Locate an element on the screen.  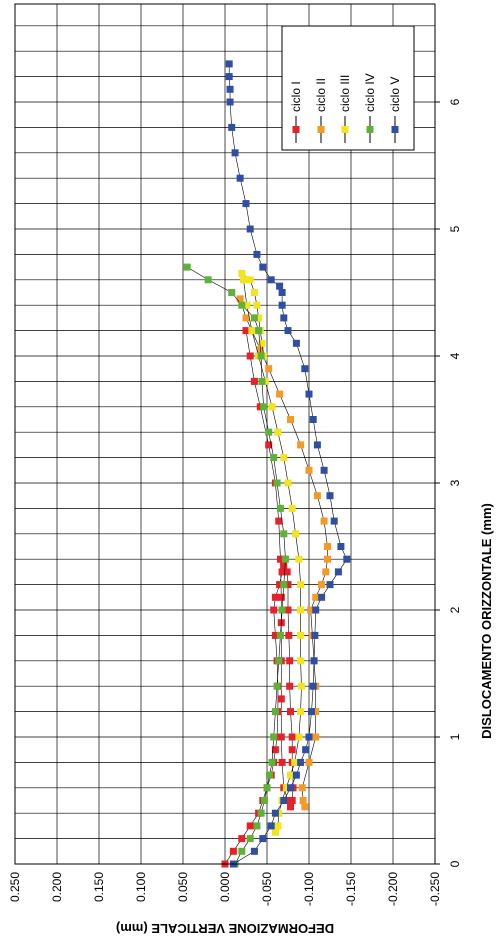
y-tick-label: -0.100 is located at coordinates (309, 889).